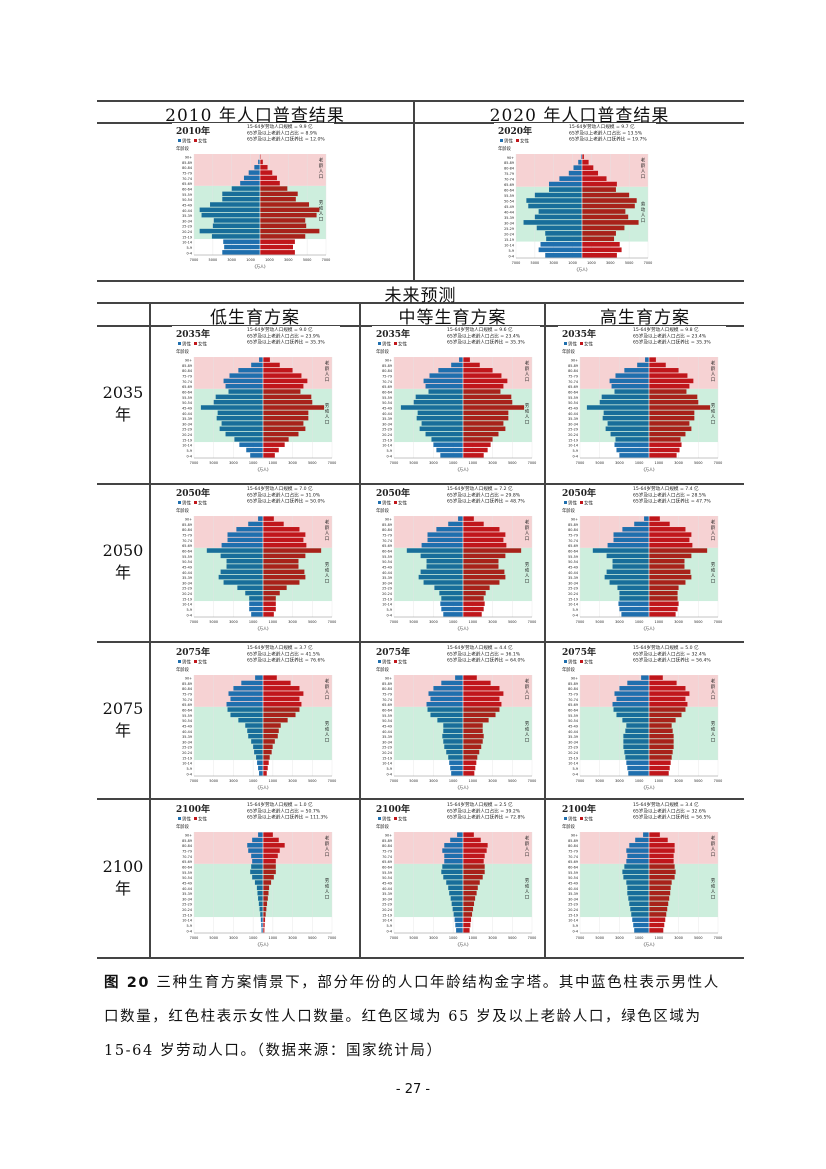 This screenshot has width=826, height=1169. I want to click on working-zone-label: 人, so click(327, 576).